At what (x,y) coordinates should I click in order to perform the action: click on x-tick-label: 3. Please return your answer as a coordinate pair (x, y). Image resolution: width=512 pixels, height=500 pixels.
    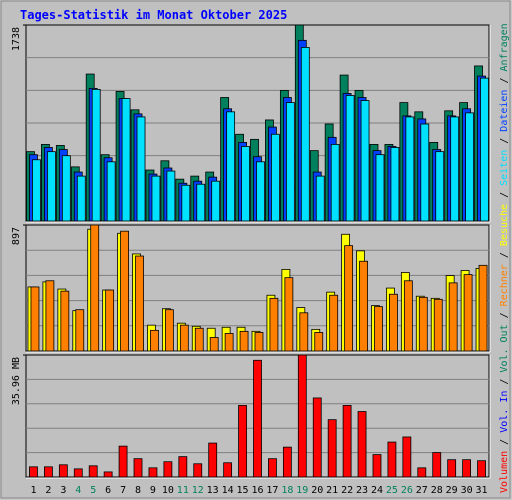
    Looking at the image, I should click on (63, 490).